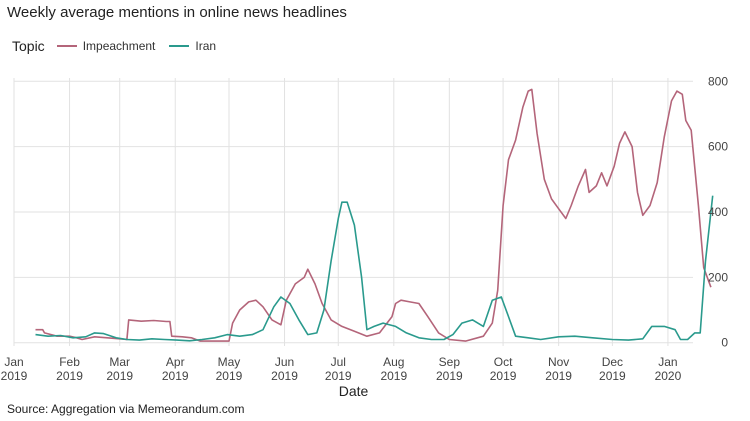 The height and width of the screenshot is (421, 750). What do you see at coordinates (393, 369) in the screenshot?
I see `x-tick-7: Aug 2019` at bounding box center [393, 369].